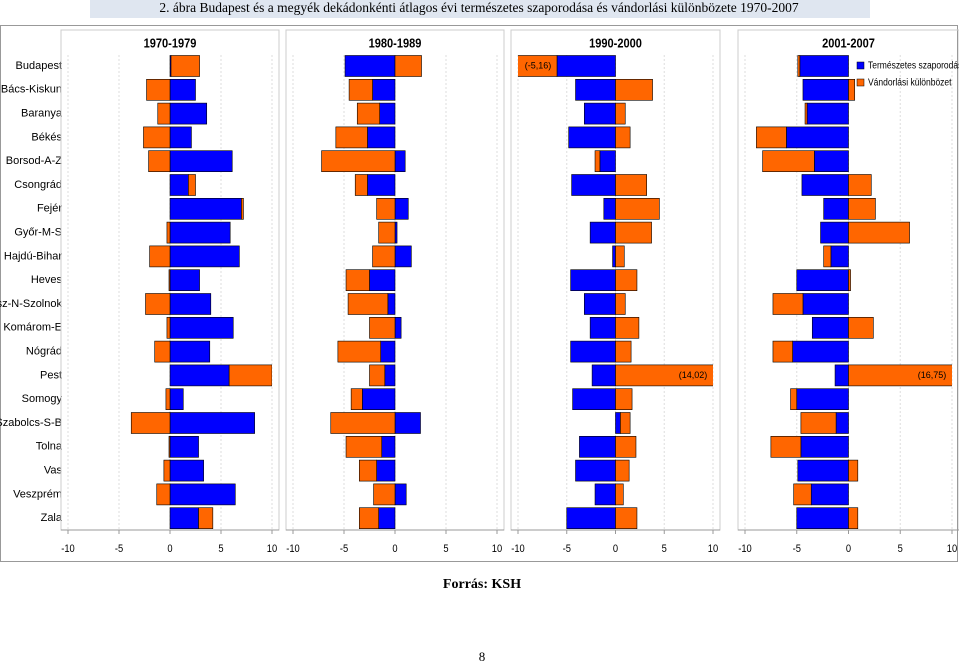 The height and width of the screenshot is (665, 959). I want to click on panel-title: 2001-2007, so click(848, 43).